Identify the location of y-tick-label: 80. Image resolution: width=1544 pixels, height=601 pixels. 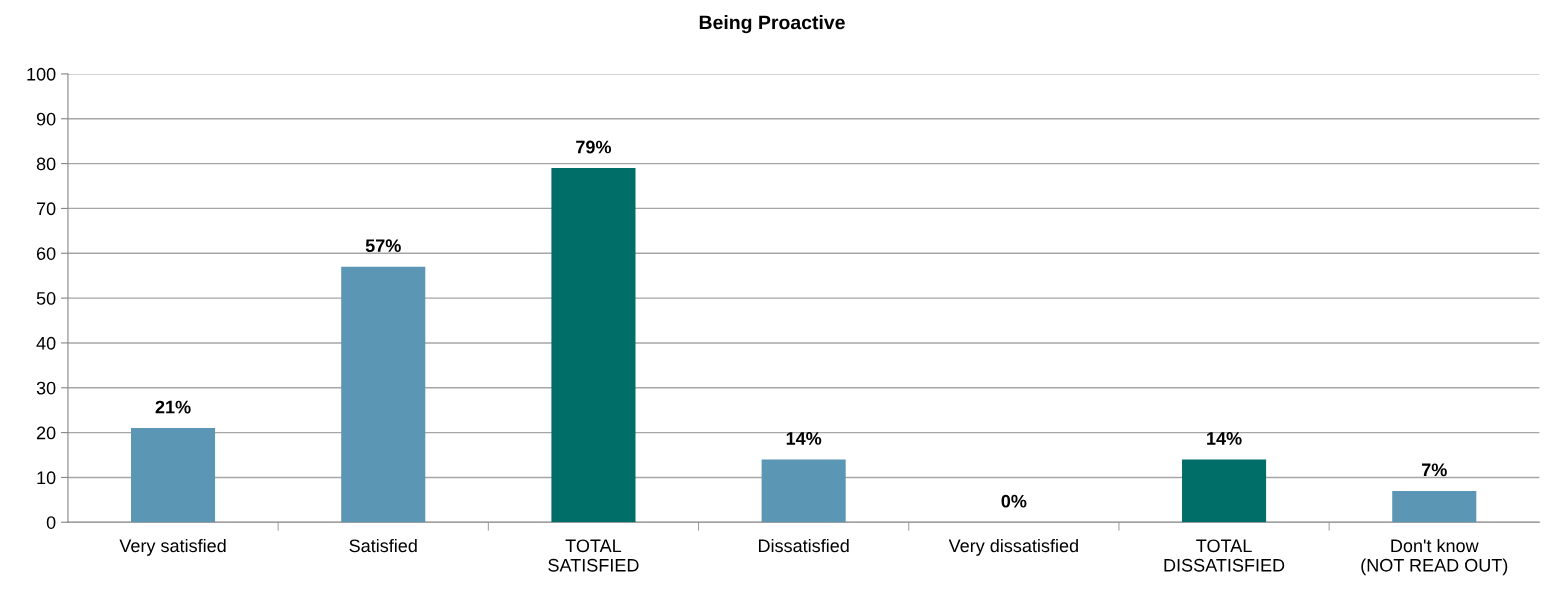
(46, 164).